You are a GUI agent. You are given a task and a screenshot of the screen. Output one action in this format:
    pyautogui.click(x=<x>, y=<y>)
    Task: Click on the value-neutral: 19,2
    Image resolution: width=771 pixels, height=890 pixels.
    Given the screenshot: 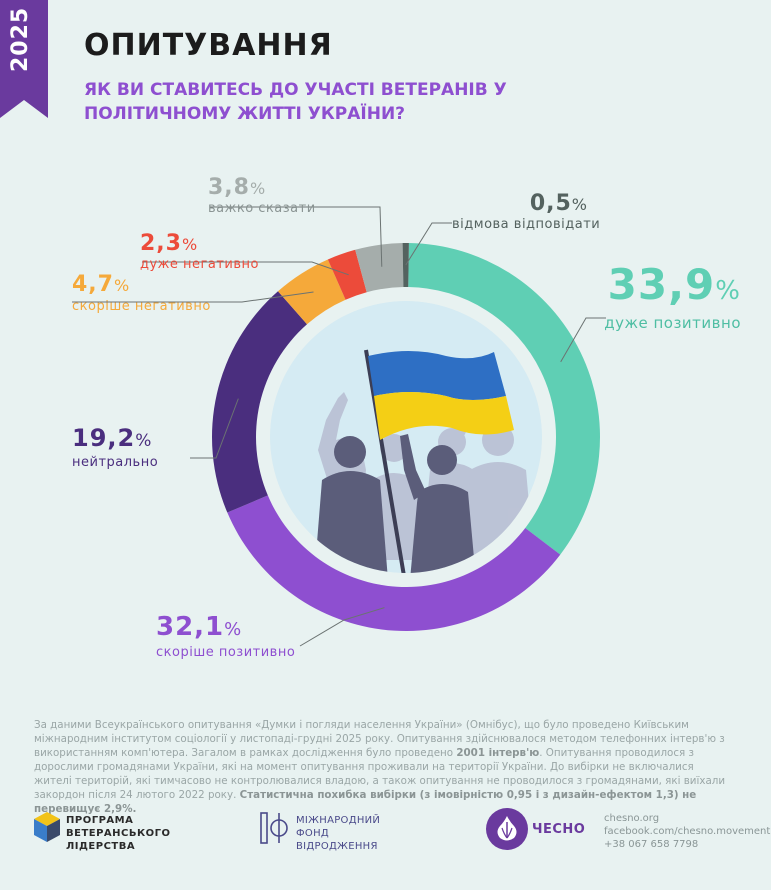 What is the action you would take?
    pyautogui.click(x=104, y=438)
    